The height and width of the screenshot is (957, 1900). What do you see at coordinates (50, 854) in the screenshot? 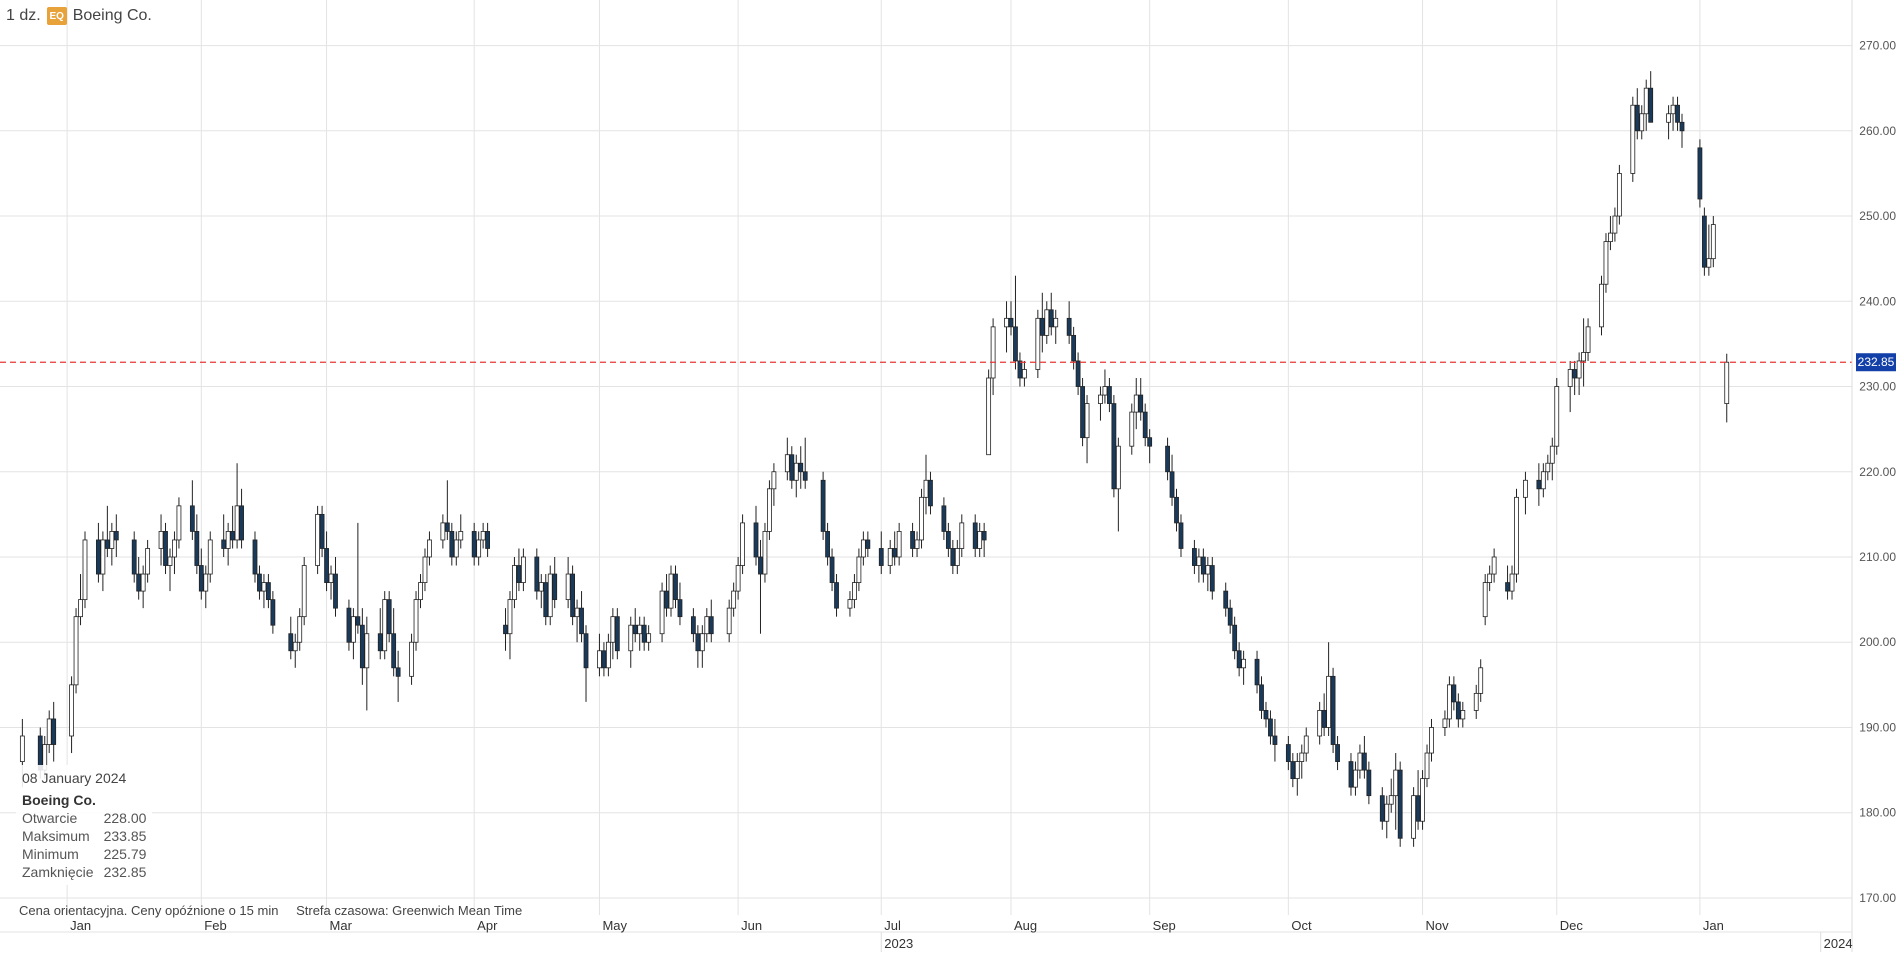
I see `low-label: Minimum` at bounding box center [50, 854].